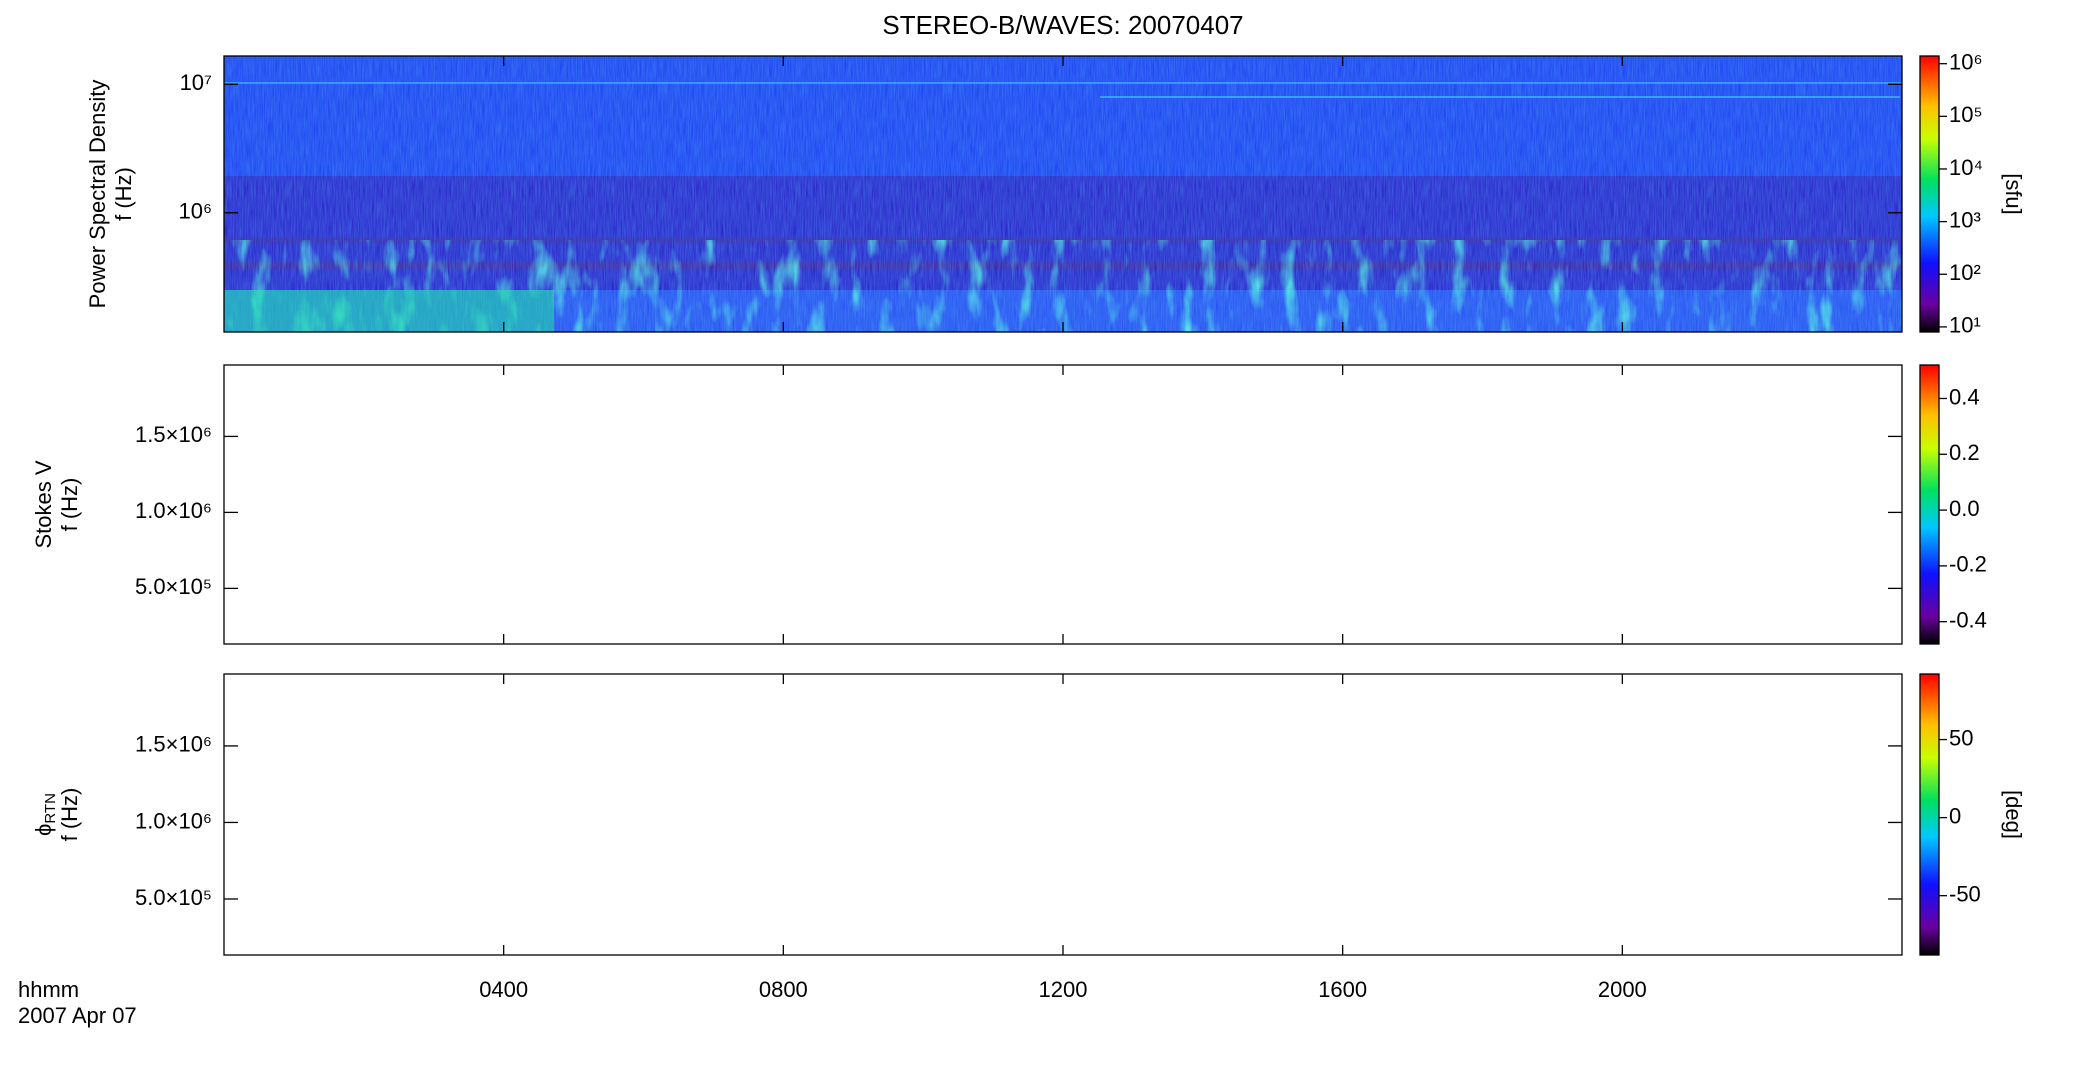 The image size is (2096, 1080). I want to click on y-axis-label: Stokes V, so click(43, 504).